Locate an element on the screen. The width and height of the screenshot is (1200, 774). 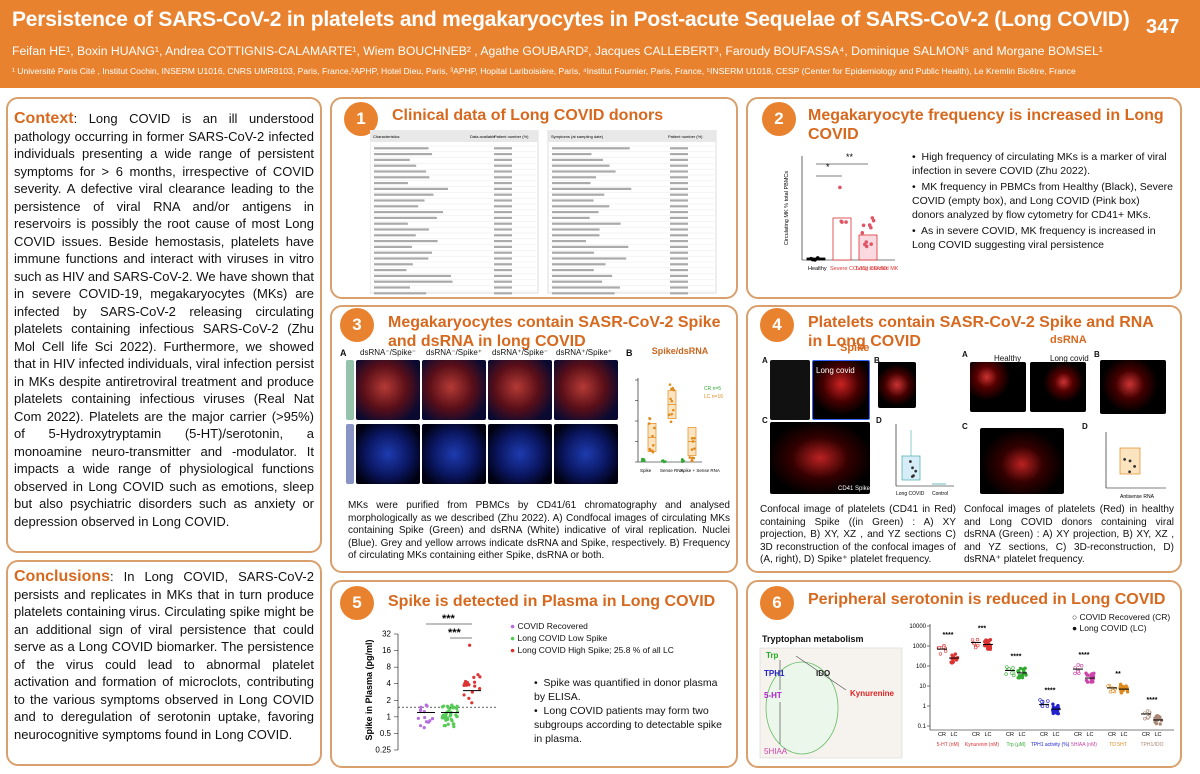
p4-spike-lc-image is located at coordinates (841, 390).